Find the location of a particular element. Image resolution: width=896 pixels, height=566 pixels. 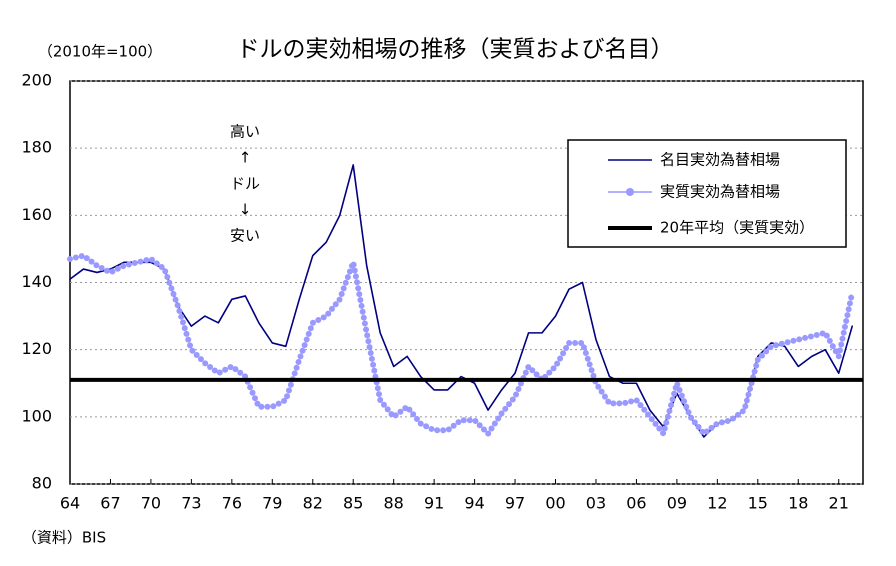

x-tick-label: 73 is located at coordinates (191, 503).